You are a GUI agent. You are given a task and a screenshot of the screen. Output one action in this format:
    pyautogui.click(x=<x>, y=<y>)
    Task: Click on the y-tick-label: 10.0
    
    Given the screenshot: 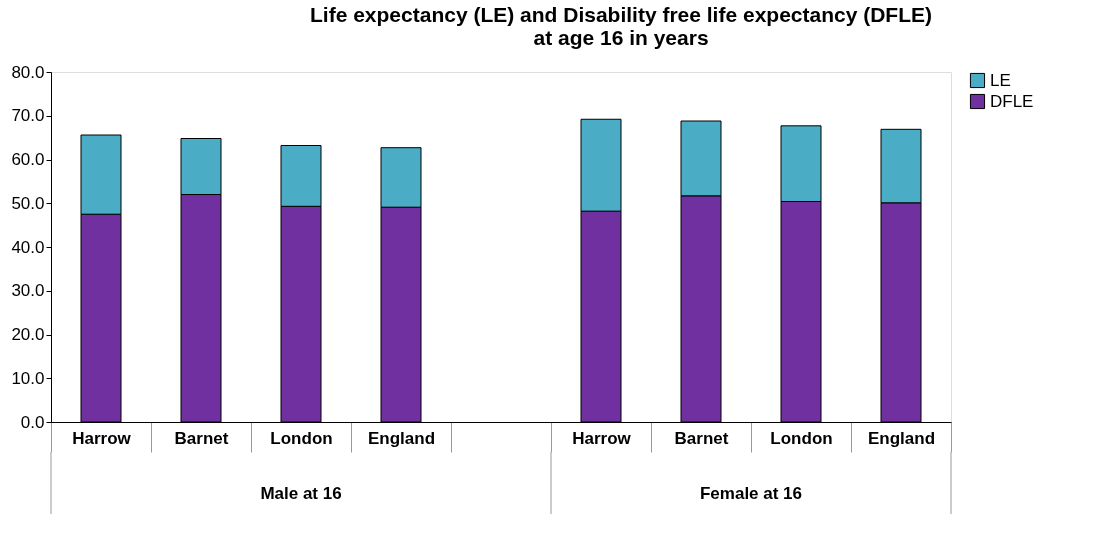 What is the action you would take?
    pyautogui.click(x=28, y=378)
    